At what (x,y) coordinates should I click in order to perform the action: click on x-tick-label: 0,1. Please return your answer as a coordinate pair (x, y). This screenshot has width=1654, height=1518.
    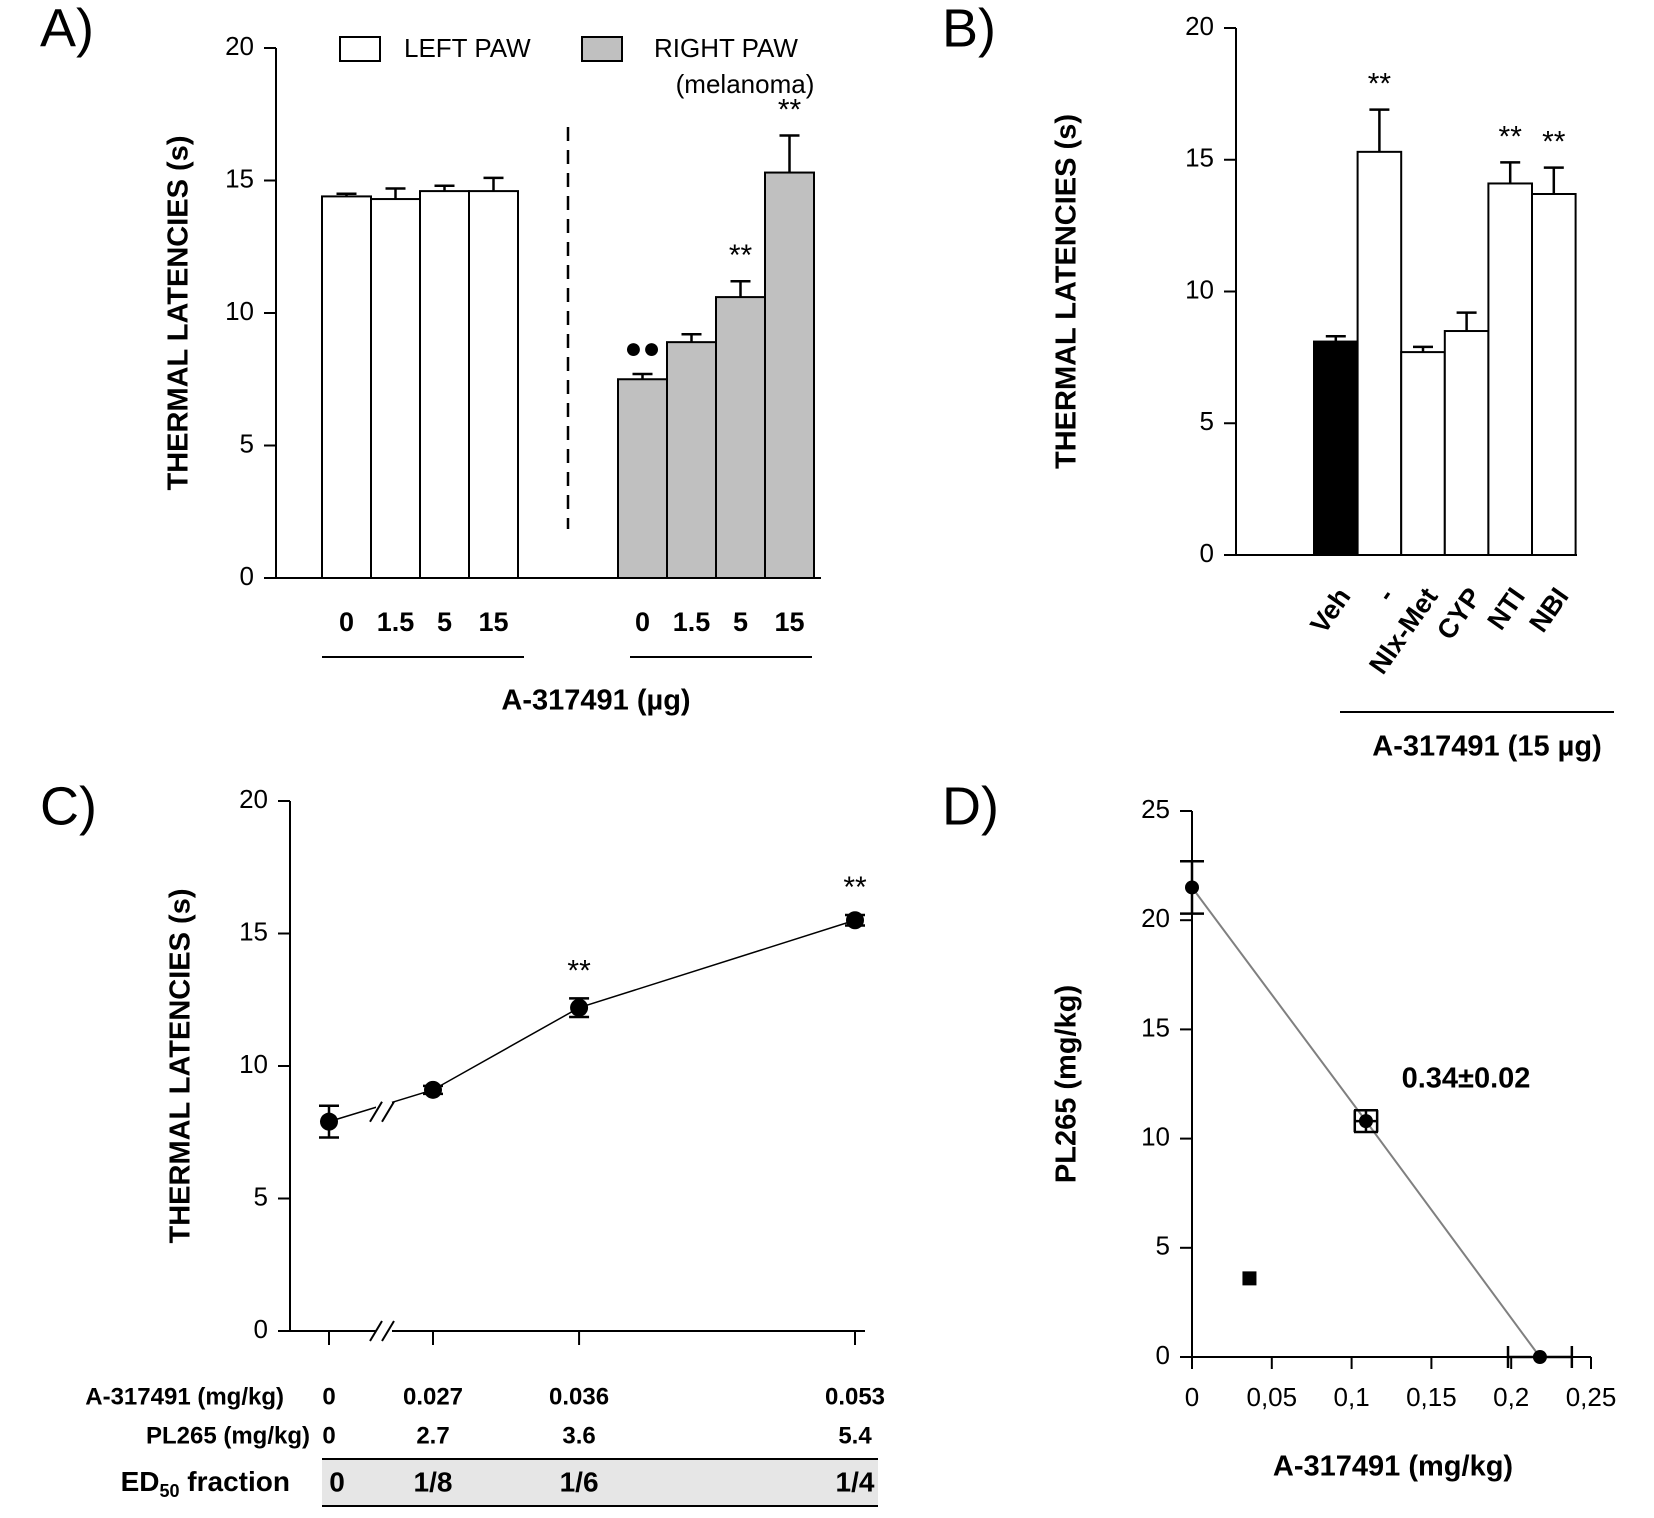
    Looking at the image, I should click on (1352, 1397).